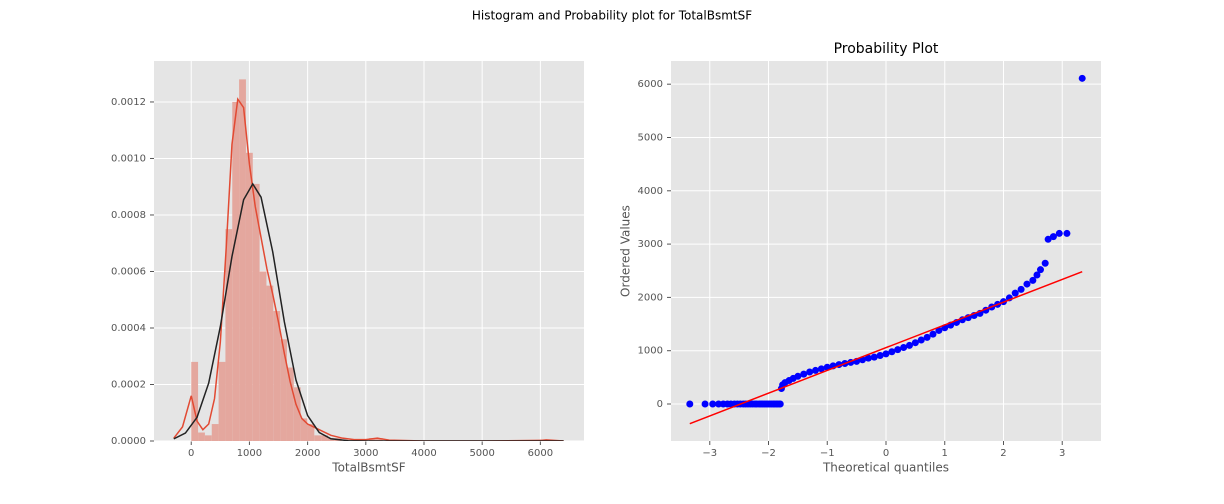 The width and height of the screenshot is (1224, 504). What do you see at coordinates (650, 84) in the screenshot?
I see `y-tick-label: 6000` at bounding box center [650, 84].